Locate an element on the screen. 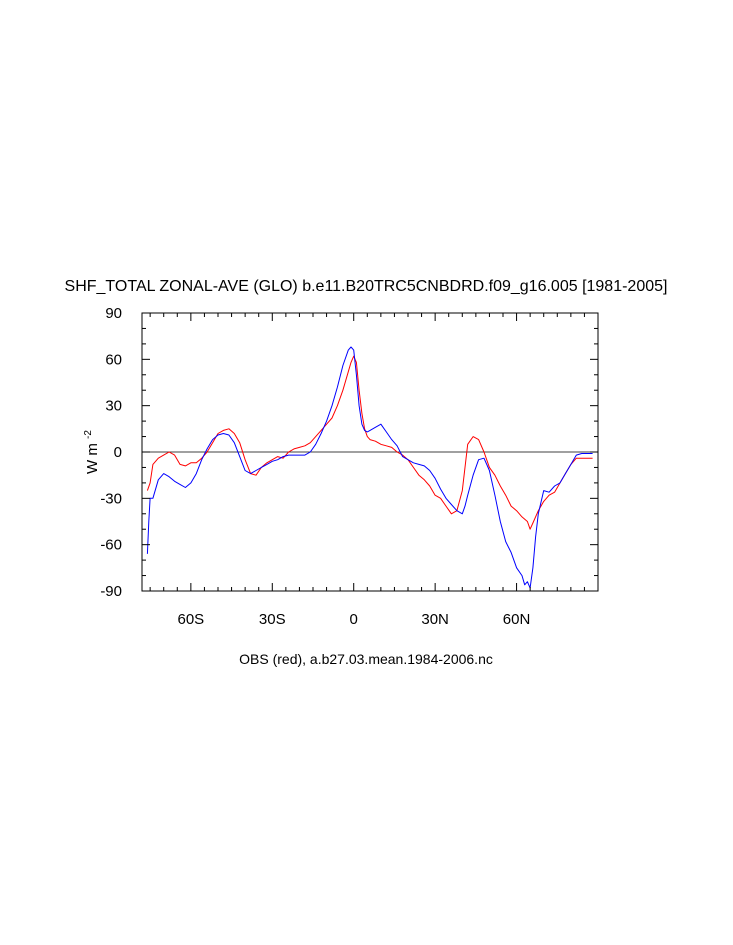 This screenshot has height=945, width=733. y-tick-label: -90 is located at coordinates (111, 591).